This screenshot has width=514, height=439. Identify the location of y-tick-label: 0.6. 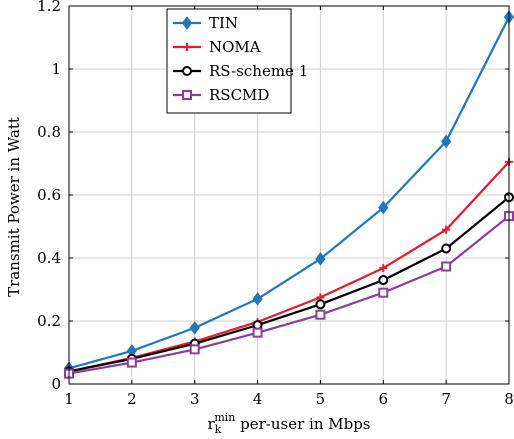
(49, 195).